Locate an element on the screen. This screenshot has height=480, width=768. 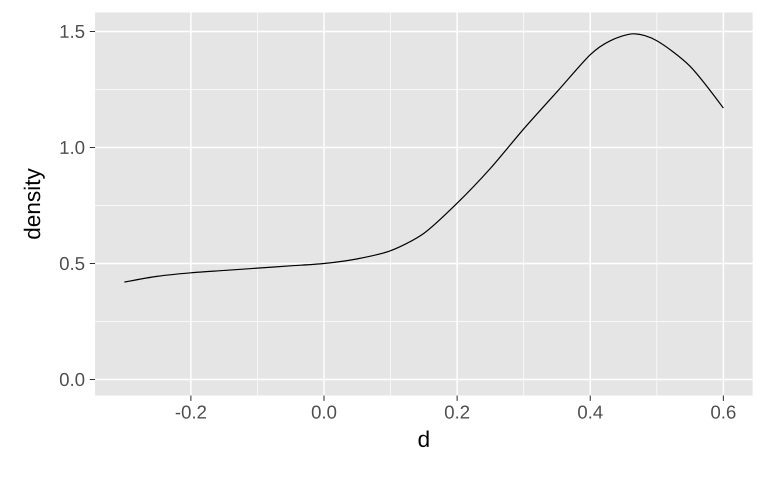
y-tick-label: 1.5 is located at coordinates (72, 31).